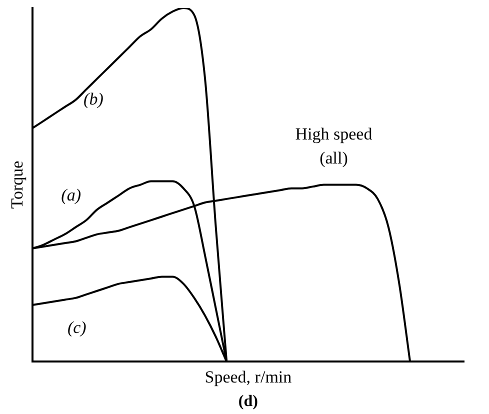  I want to click on series-label: High speed (all), so click(334, 146).